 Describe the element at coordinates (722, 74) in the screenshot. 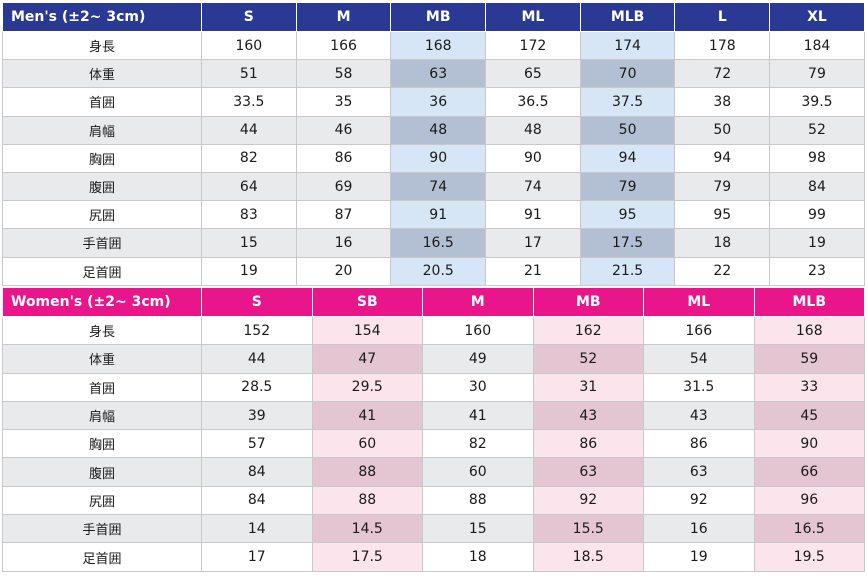

I see `size-value-cell: 72` at that location.